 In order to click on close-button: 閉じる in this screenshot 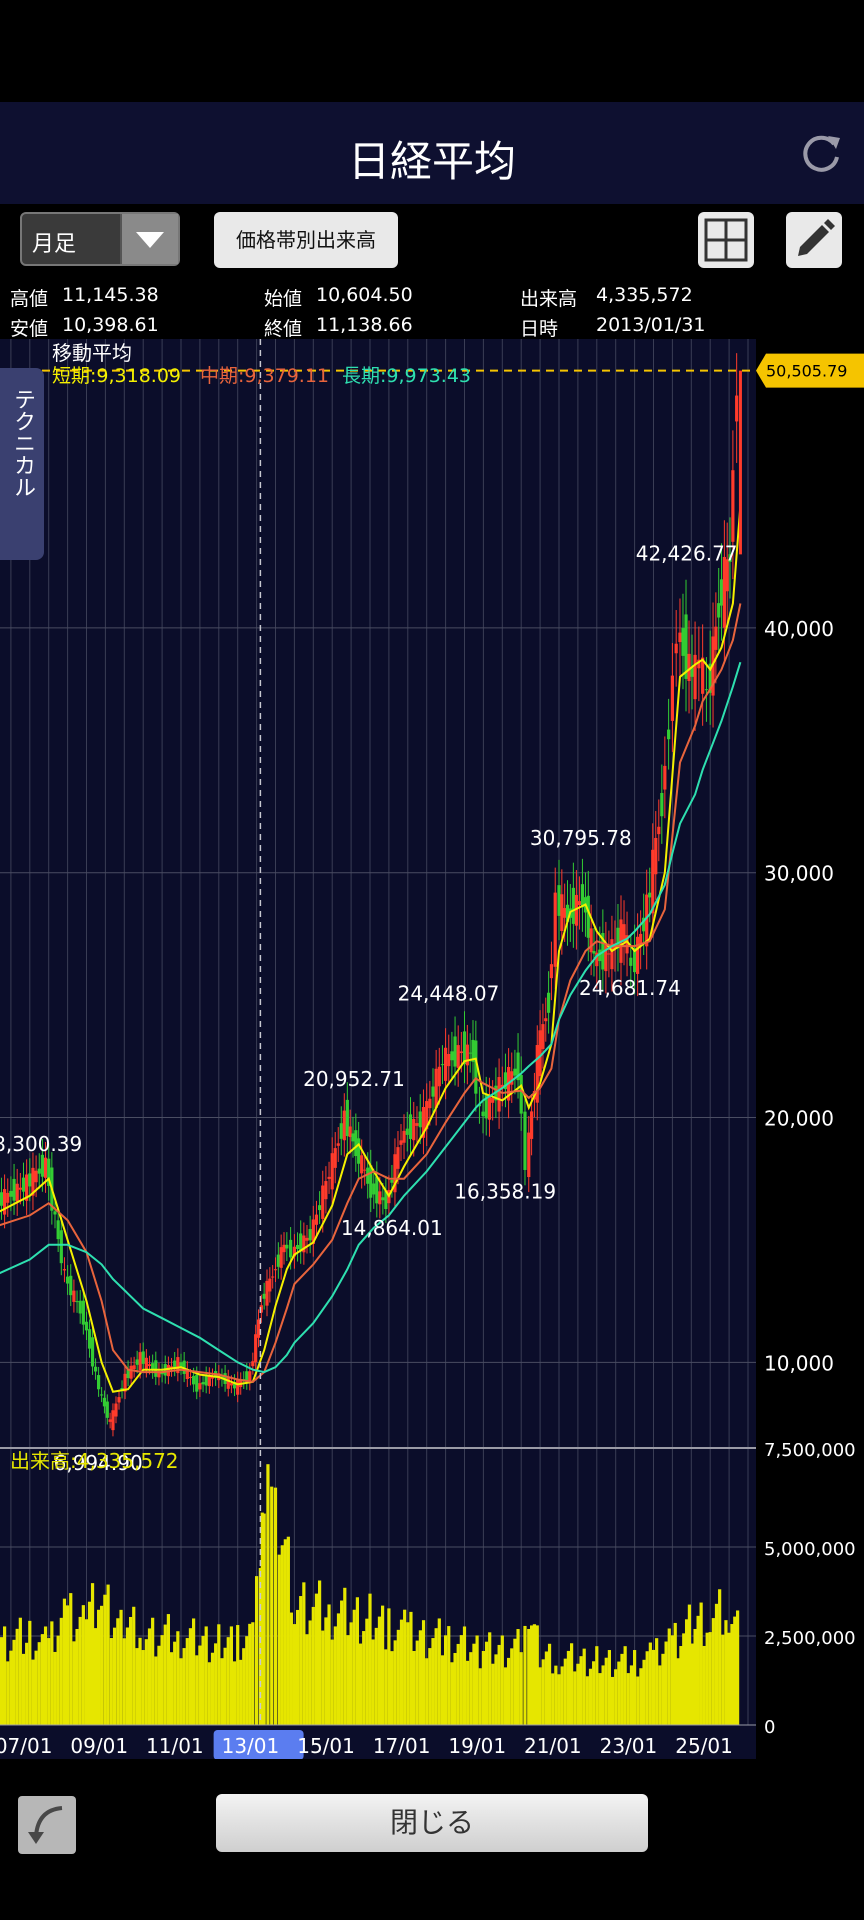, I will do `click(432, 1823)`.